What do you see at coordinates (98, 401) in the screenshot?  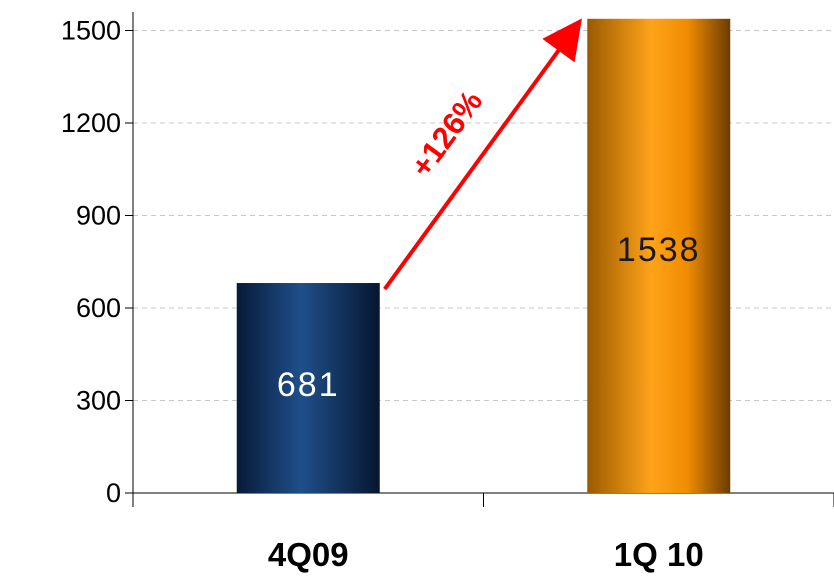 I see `y-tick-label: 300` at bounding box center [98, 401].